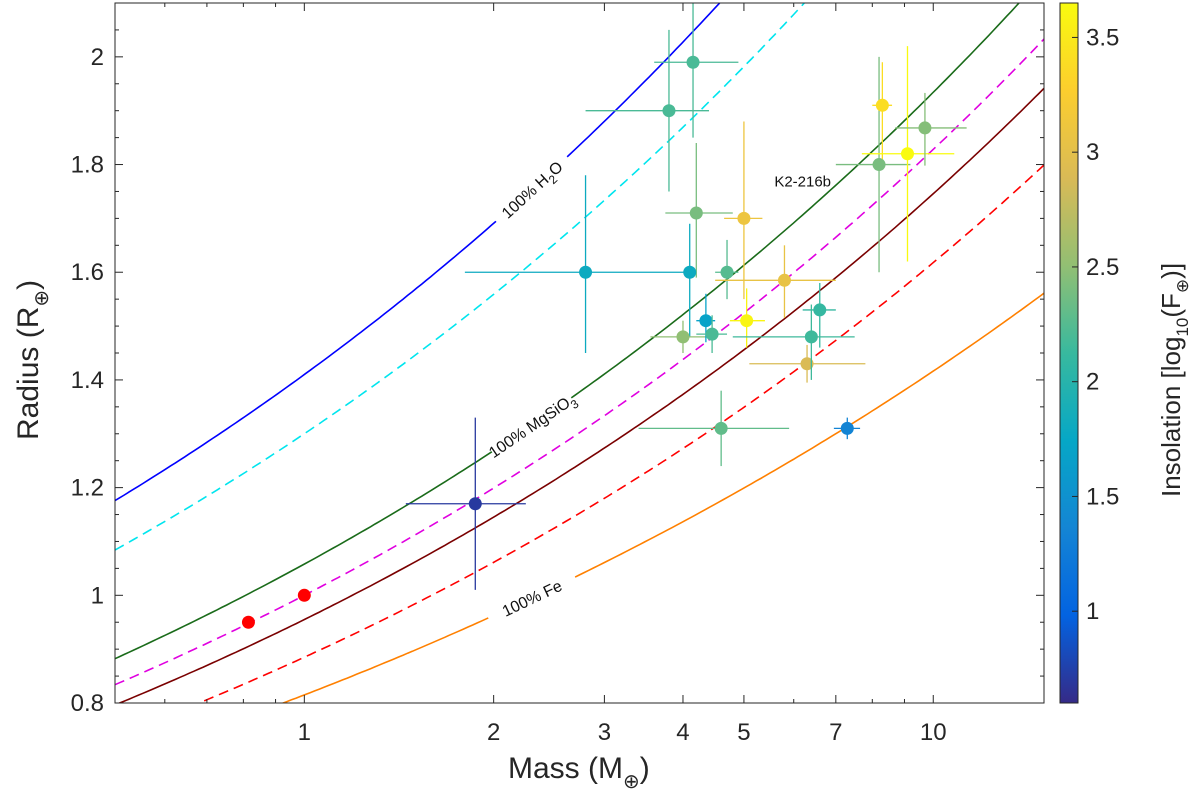  What do you see at coordinates (97, 595) in the screenshot?
I see `y-tick-label: 1` at bounding box center [97, 595].